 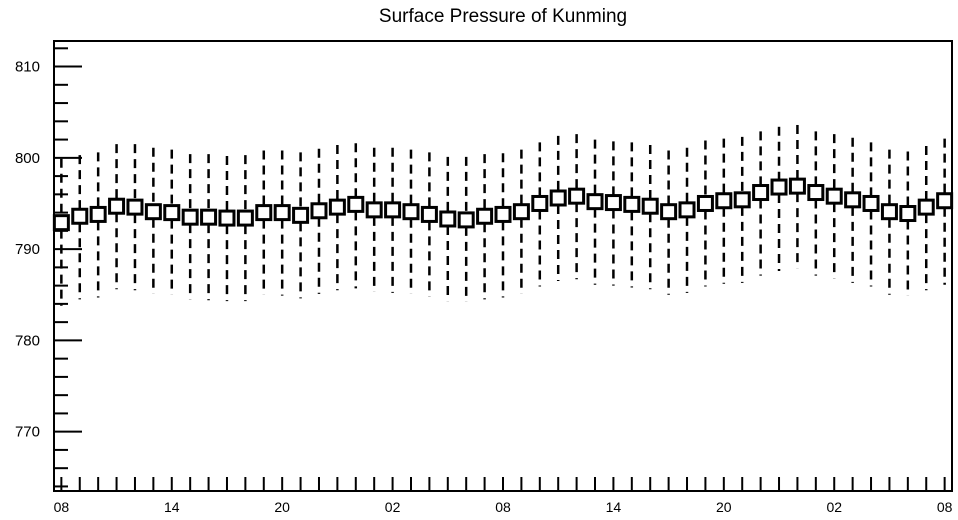 What do you see at coordinates (503, 16) in the screenshot?
I see `chart-title: Surface Pressure of Kunming` at bounding box center [503, 16].